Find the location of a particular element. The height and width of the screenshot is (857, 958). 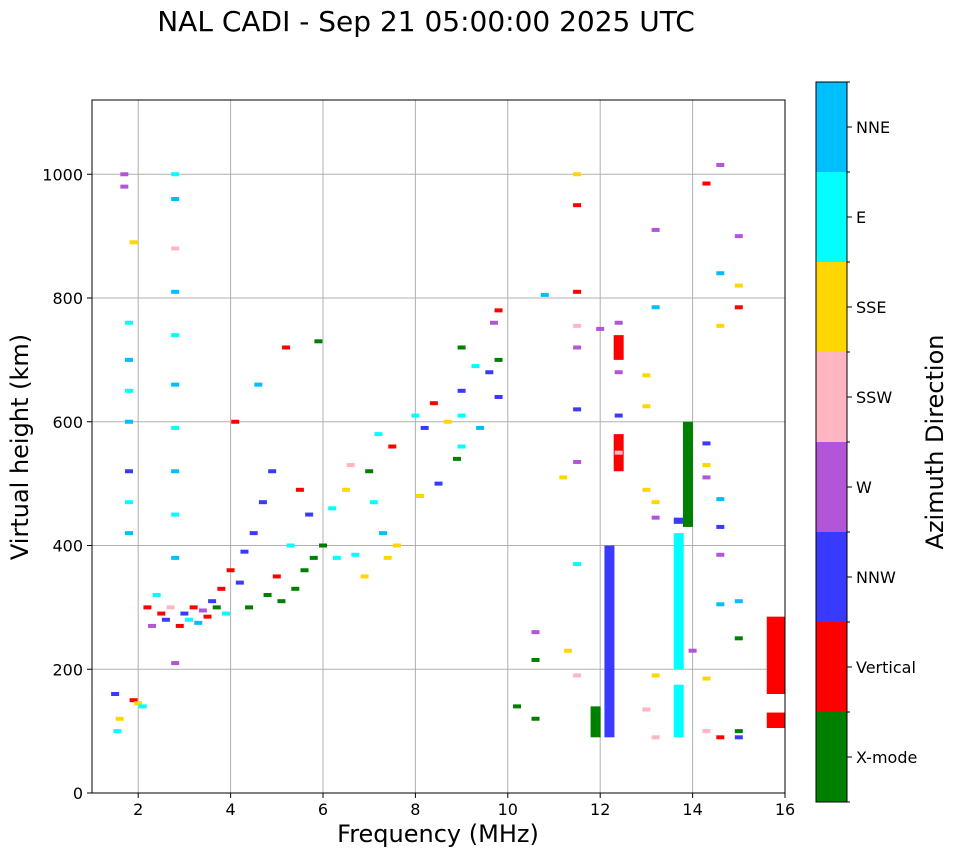

x-tick-label-2: 6 is located at coordinates (323, 809).